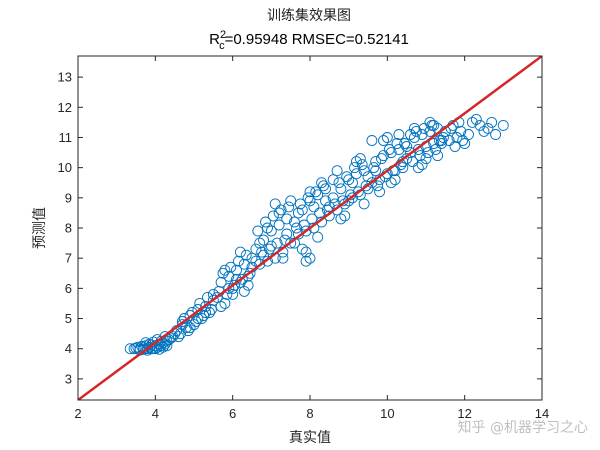 This screenshot has width=600, height=450. I want to click on x-tick-label: 12, so click(464, 413).